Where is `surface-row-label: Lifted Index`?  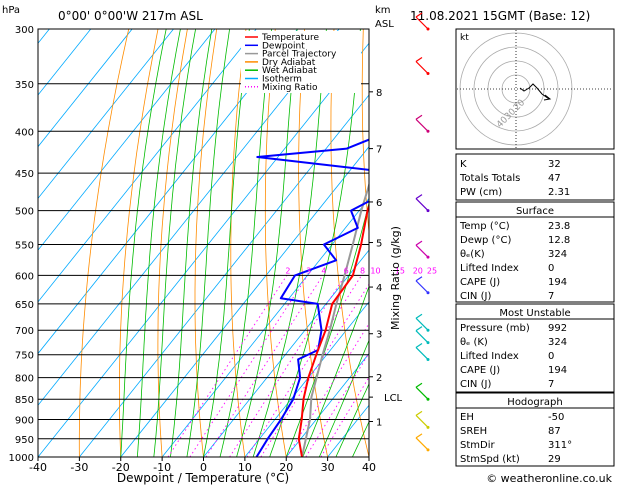
surface-row-label: Lifted Index is located at coordinates (489, 268).